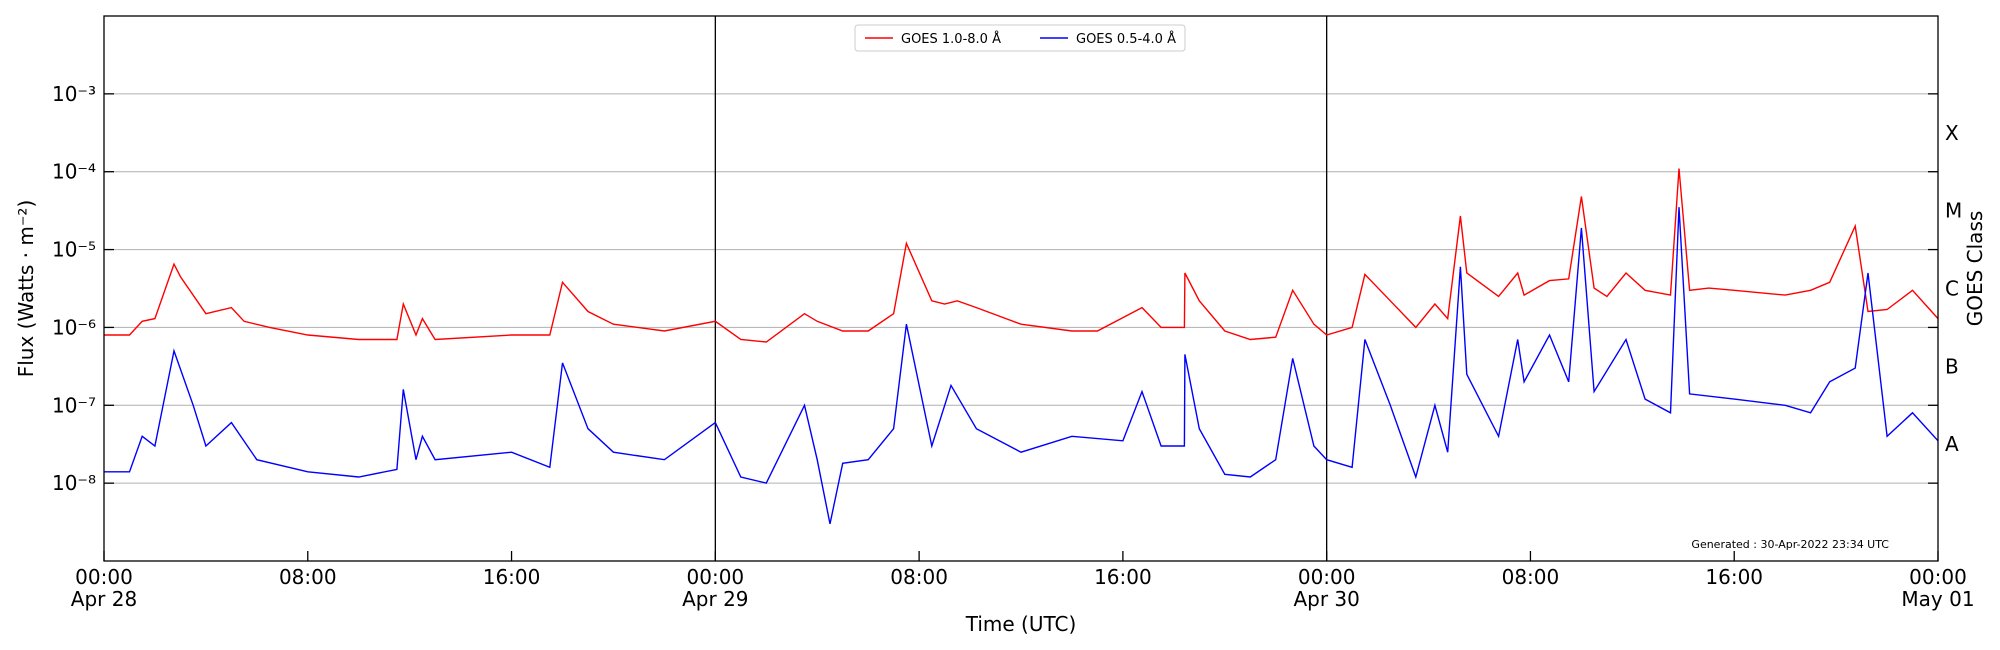 The width and height of the screenshot is (2000, 650). Describe the element at coordinates (1952, 133) in the screenshot. I see `goes-class-label: X` at that location.